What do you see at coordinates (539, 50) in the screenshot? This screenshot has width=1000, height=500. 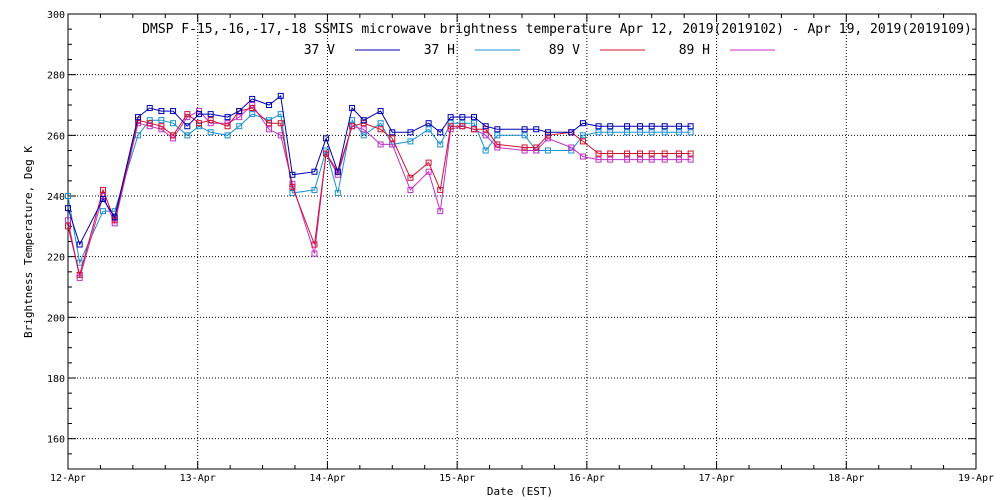 I see `legend: 37 V 37 H 89 V 89 H` at bounding box center [539, 50].